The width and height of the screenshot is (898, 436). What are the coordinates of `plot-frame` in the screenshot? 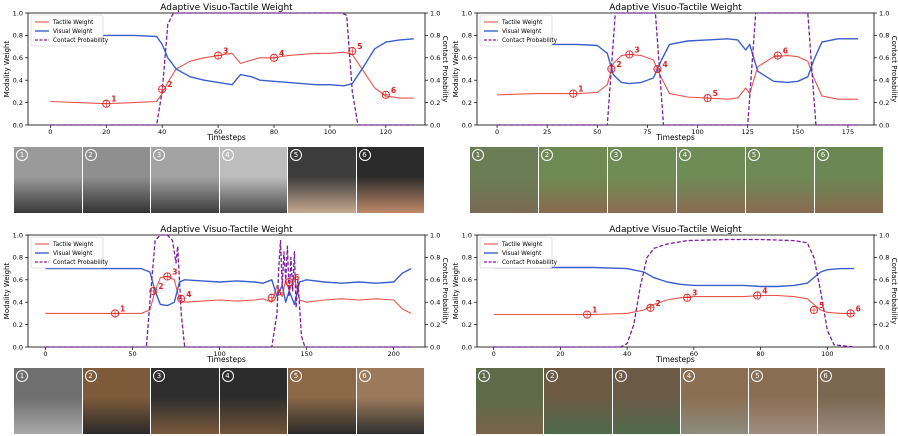 It's located at (226, 291).